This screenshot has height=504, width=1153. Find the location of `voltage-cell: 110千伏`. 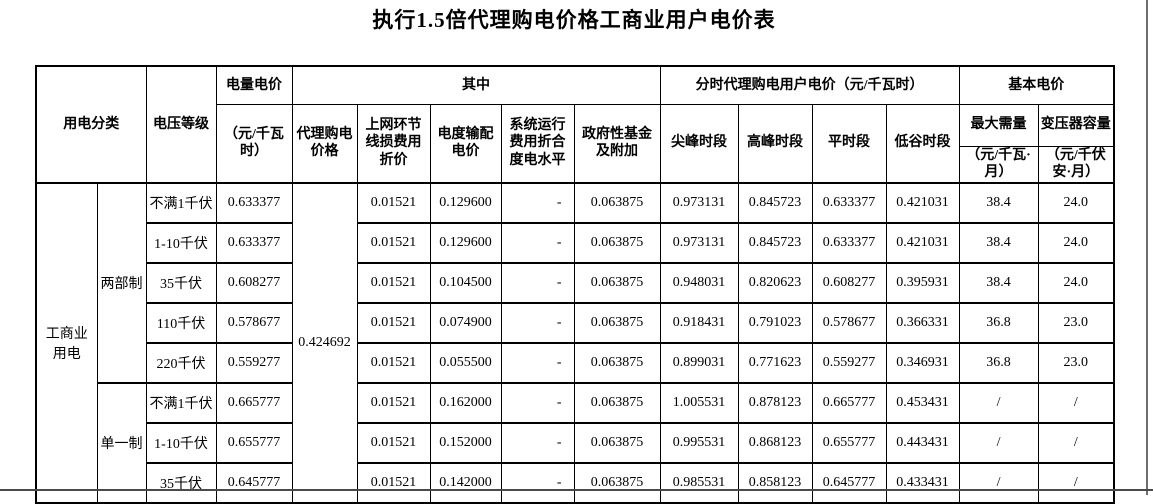

voltage-cell: 110千伏 is located at coordinates (181, 322).